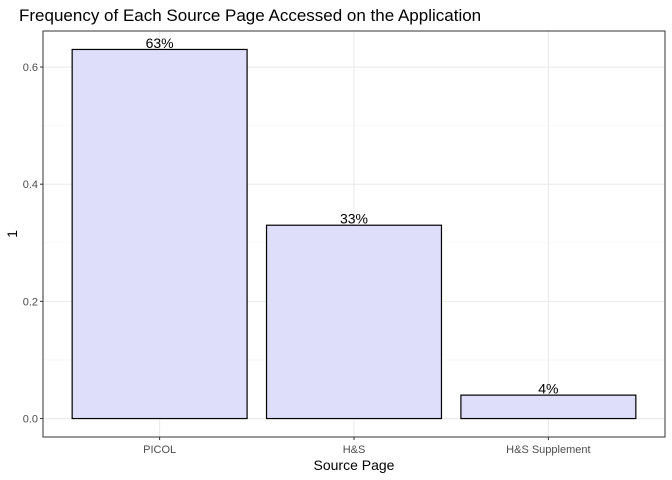  What do you see at coordinates (354, 465) in the screenshot?
I see `x-axis-title: Source Page` at bounding box center [354, 465].